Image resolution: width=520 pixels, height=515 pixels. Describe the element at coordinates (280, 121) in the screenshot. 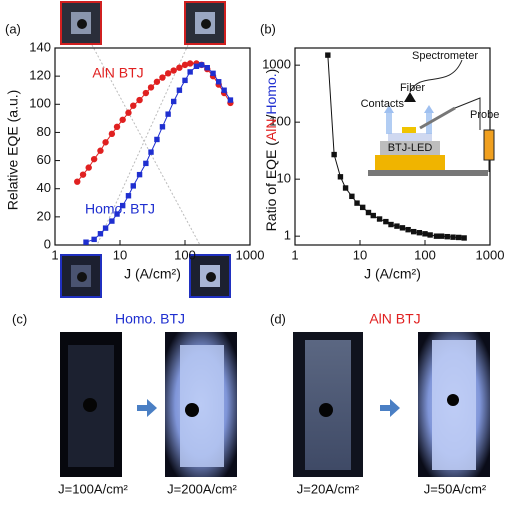

I see `y-tick-label: 100` at that location.